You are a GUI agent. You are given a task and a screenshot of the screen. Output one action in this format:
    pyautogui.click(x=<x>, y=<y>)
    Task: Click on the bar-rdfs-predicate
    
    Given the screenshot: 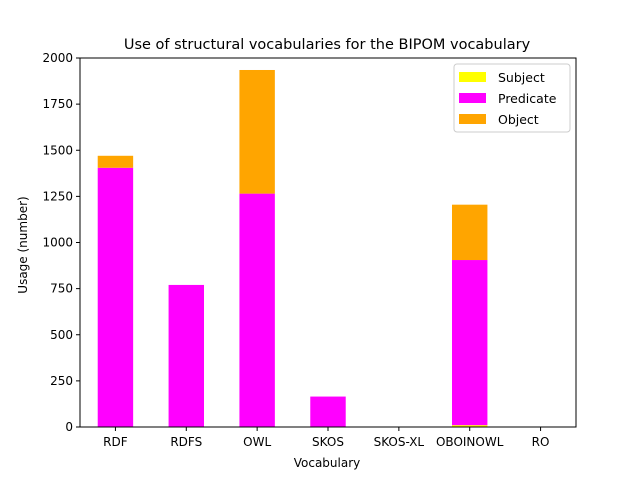 What is the action you would take?
    pyautogui.click(x=186, y=355)
    